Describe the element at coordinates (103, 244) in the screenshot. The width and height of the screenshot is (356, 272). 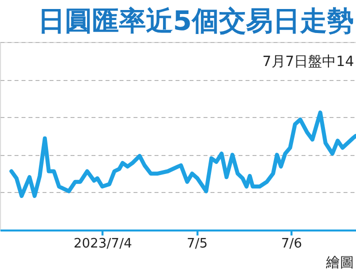
I see `x-tick-label: 2023/7/4` at that location.